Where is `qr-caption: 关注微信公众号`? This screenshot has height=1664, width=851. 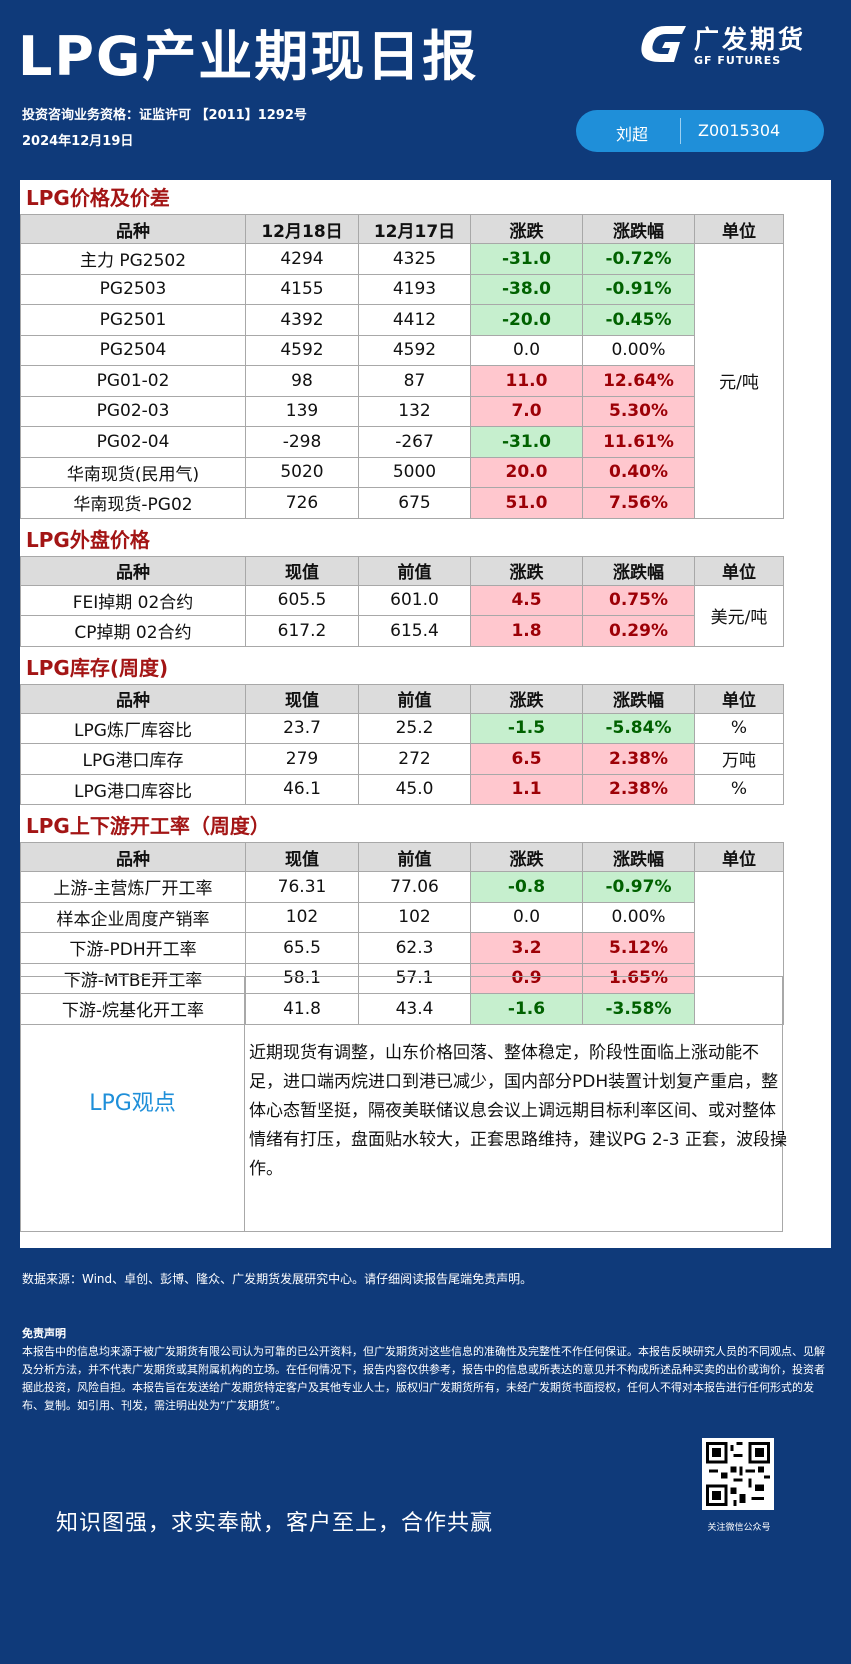 qr-caption: 关注微信公众号 is located at coordinates (739, 1528).